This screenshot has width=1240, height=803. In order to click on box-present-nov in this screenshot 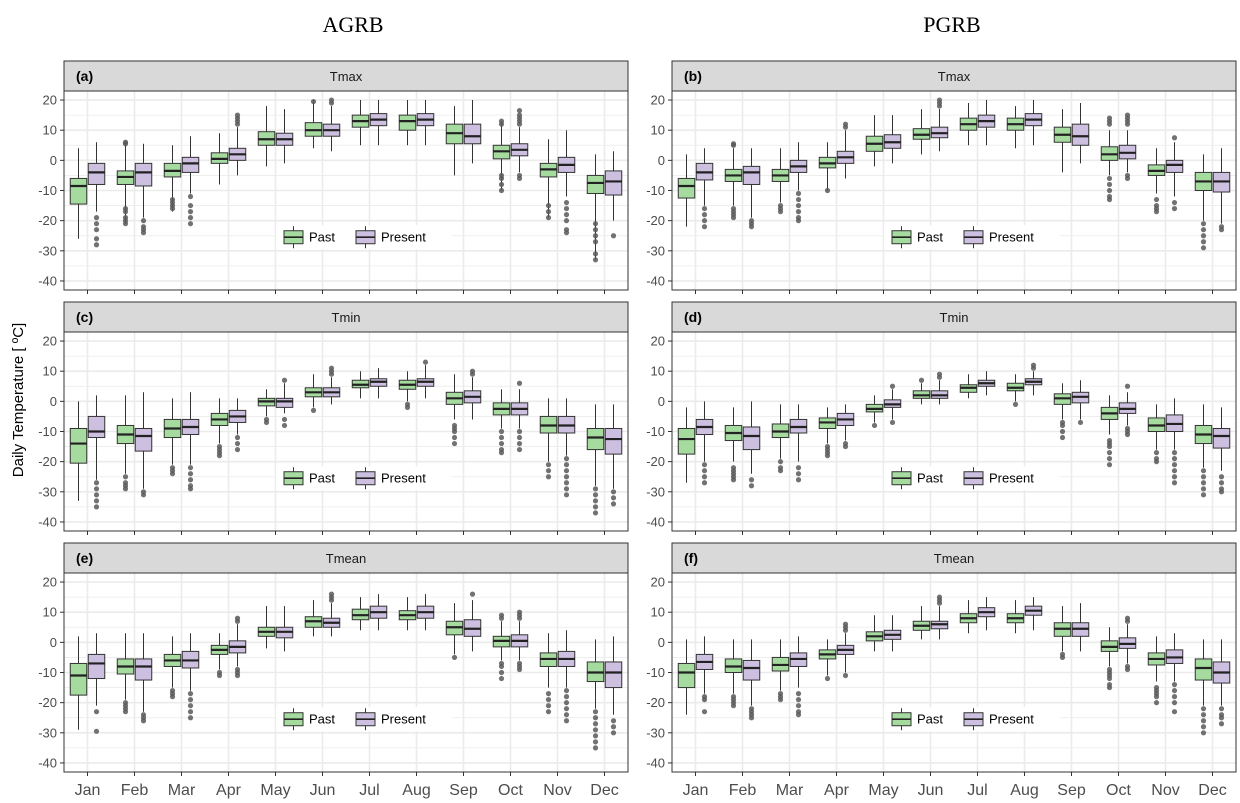, I will do `click(566, 183)`.